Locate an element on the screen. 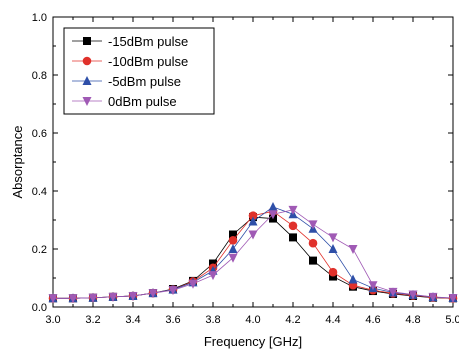  y-tick-label: 1.0 is located at coordinates (39, 18).